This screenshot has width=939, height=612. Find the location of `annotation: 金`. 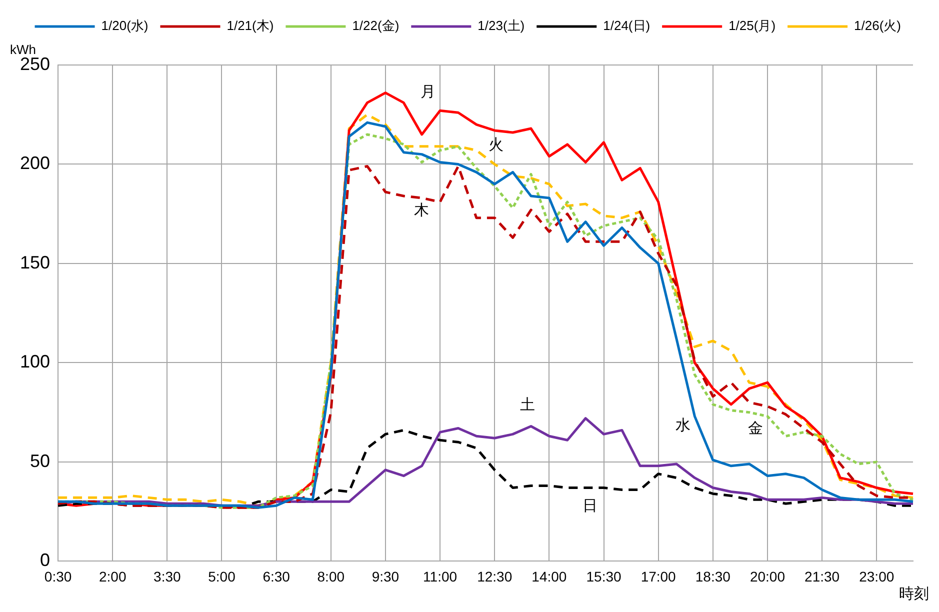

annotation: 金 is located at coordinates (756, 428).